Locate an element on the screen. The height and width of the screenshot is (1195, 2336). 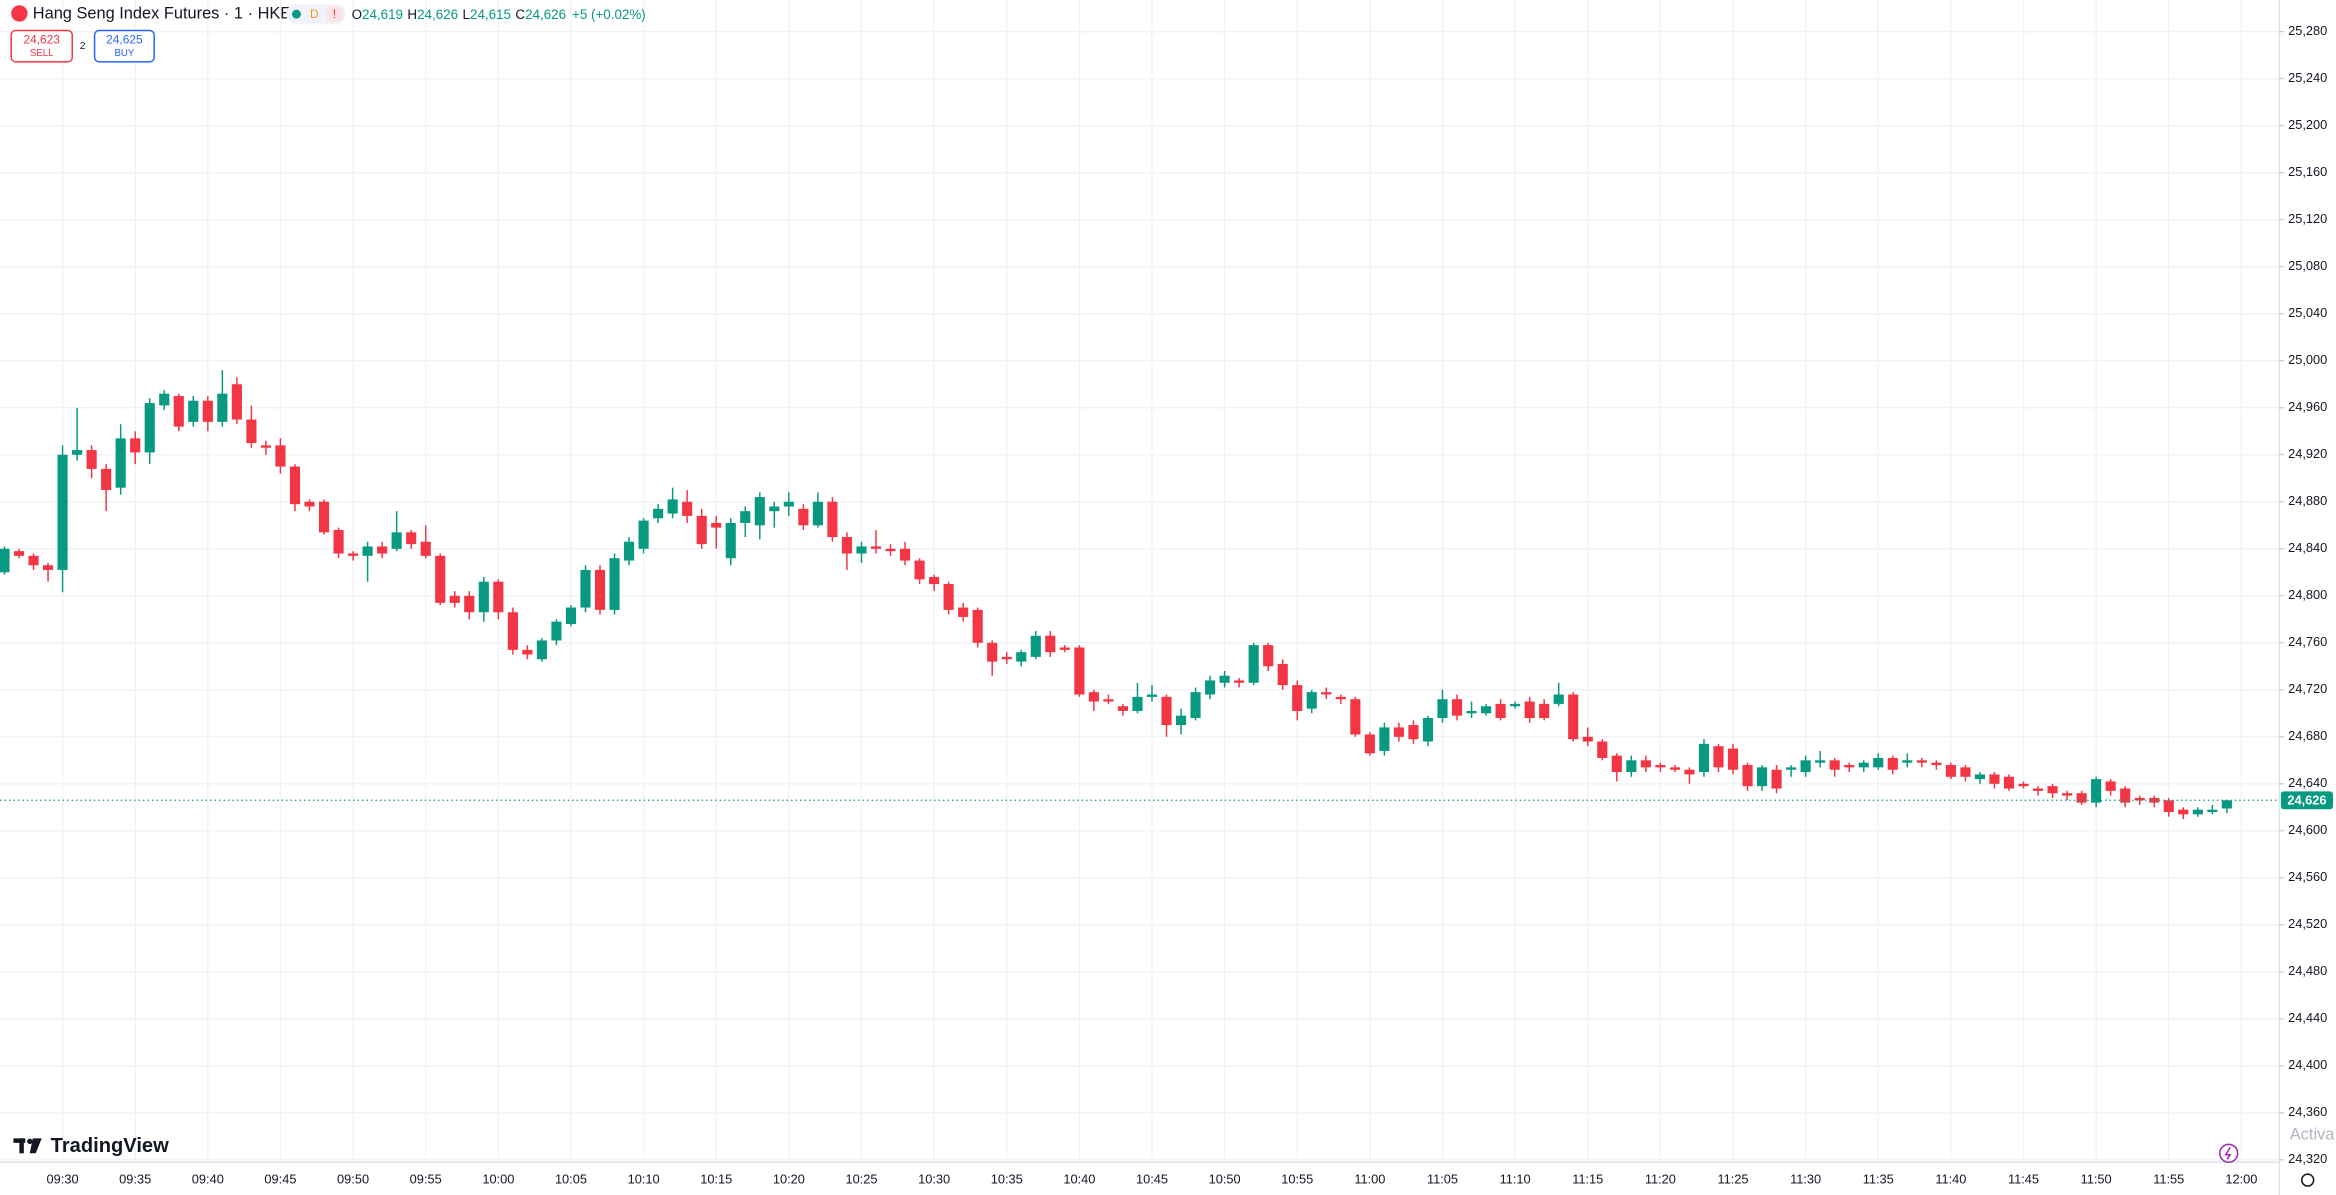
x-tick-label: 10:10 is located at coordinates (644, 1178).